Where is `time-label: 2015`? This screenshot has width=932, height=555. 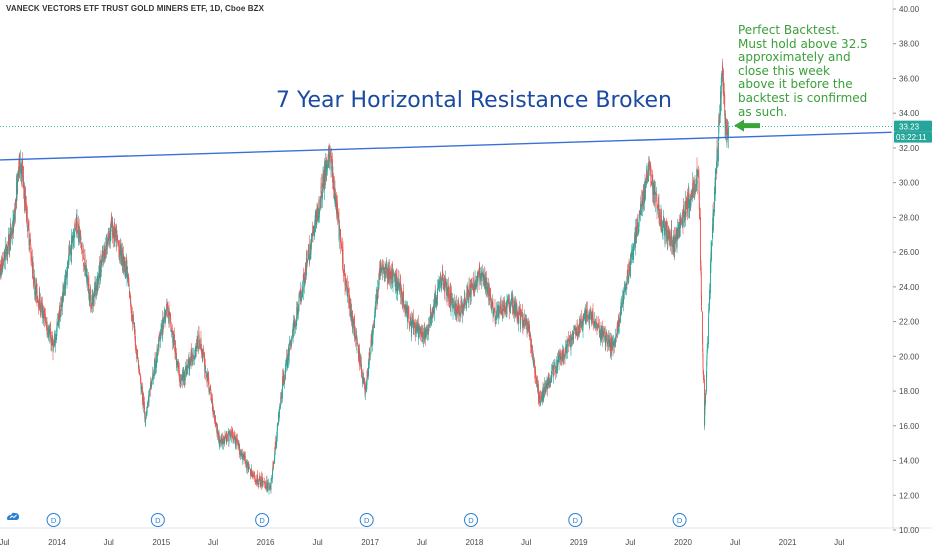
time-label: 2015 is located at coordinates (161, 542).